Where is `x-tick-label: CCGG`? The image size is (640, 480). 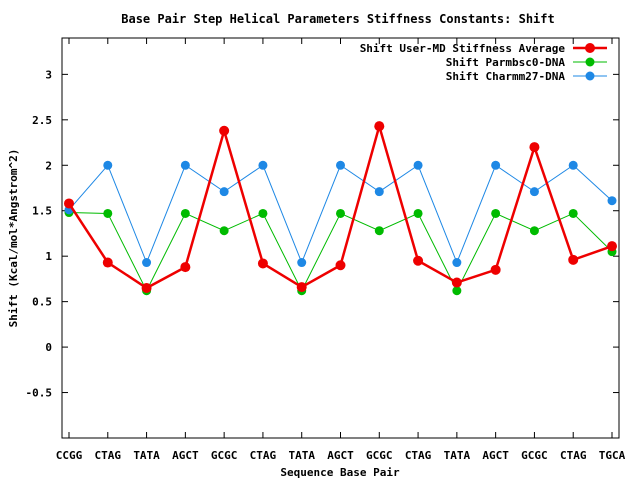
x-tick-label: CCGG is located at coordinates (69, 455).